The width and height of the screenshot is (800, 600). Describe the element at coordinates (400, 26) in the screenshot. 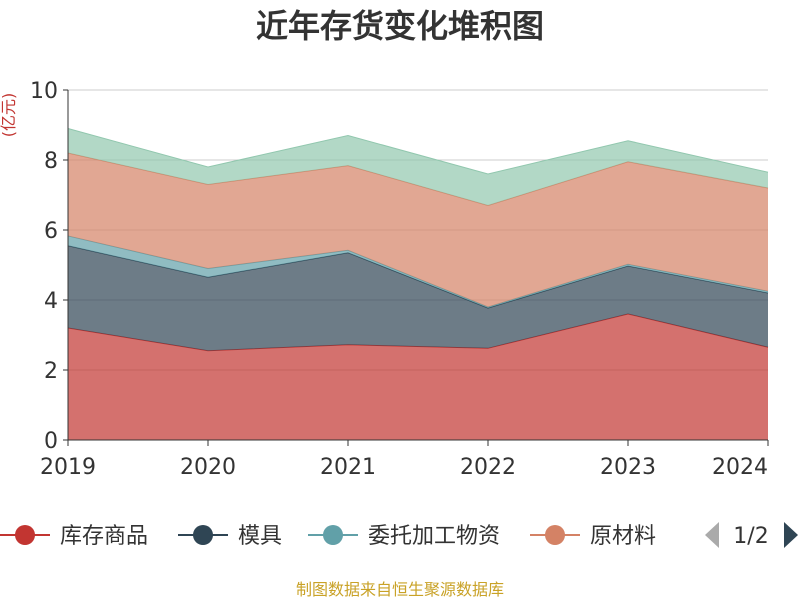

I see `chart-title: 近年存货变化堆积图` at that location.